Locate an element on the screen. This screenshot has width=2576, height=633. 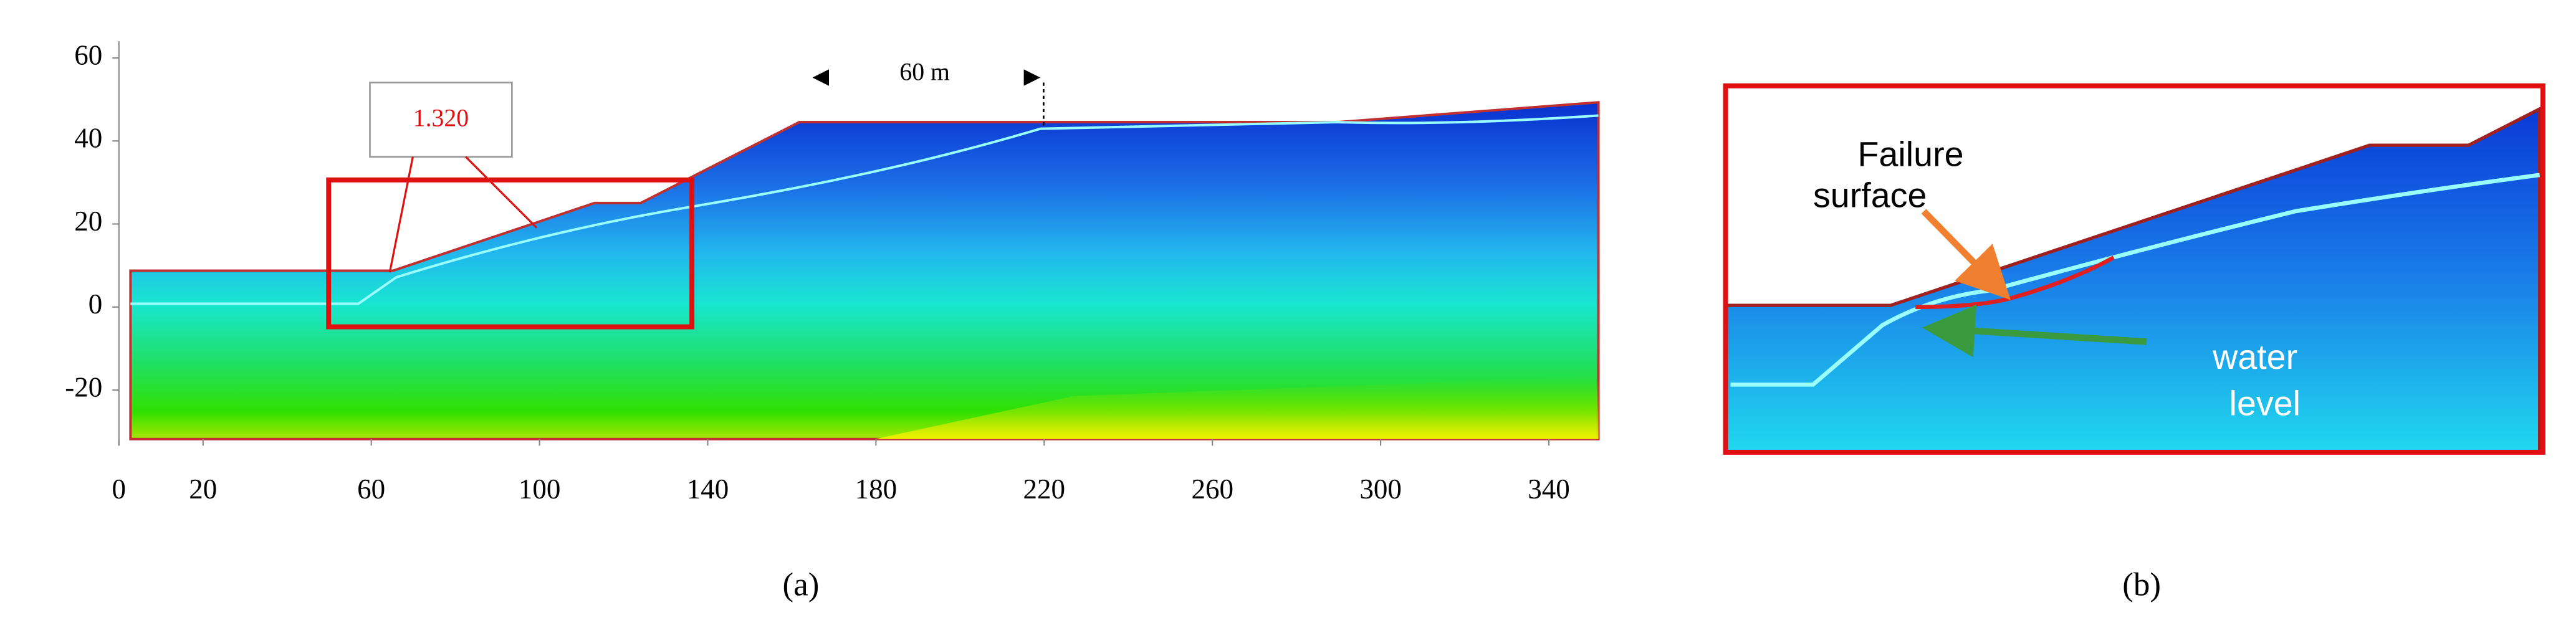
x-tick-label: 340 is located at coordinates (1549, 489).